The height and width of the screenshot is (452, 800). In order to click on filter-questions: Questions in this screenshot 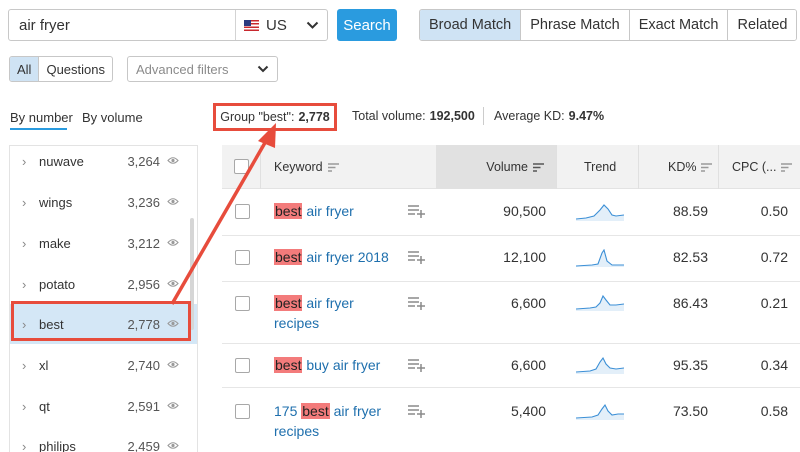, I will do `click(75, 69)`.